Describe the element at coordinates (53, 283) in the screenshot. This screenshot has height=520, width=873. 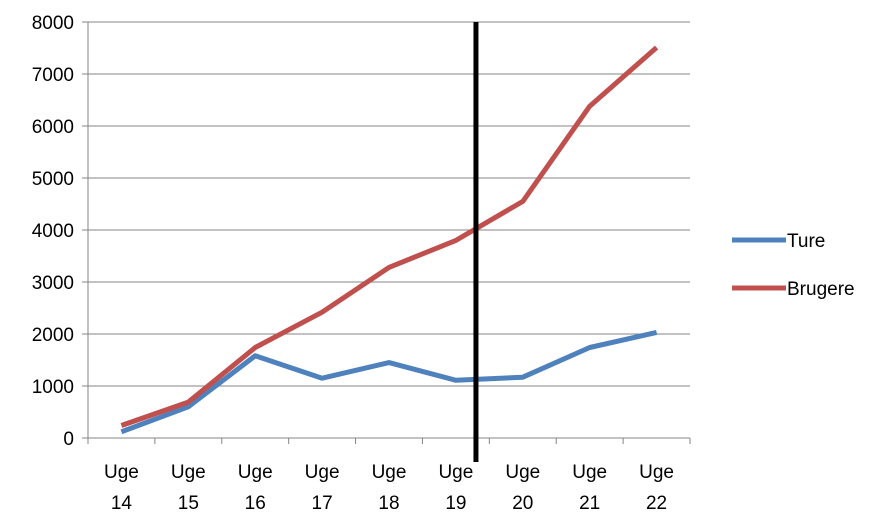
I see `y-tick-label: 3000` at that location.